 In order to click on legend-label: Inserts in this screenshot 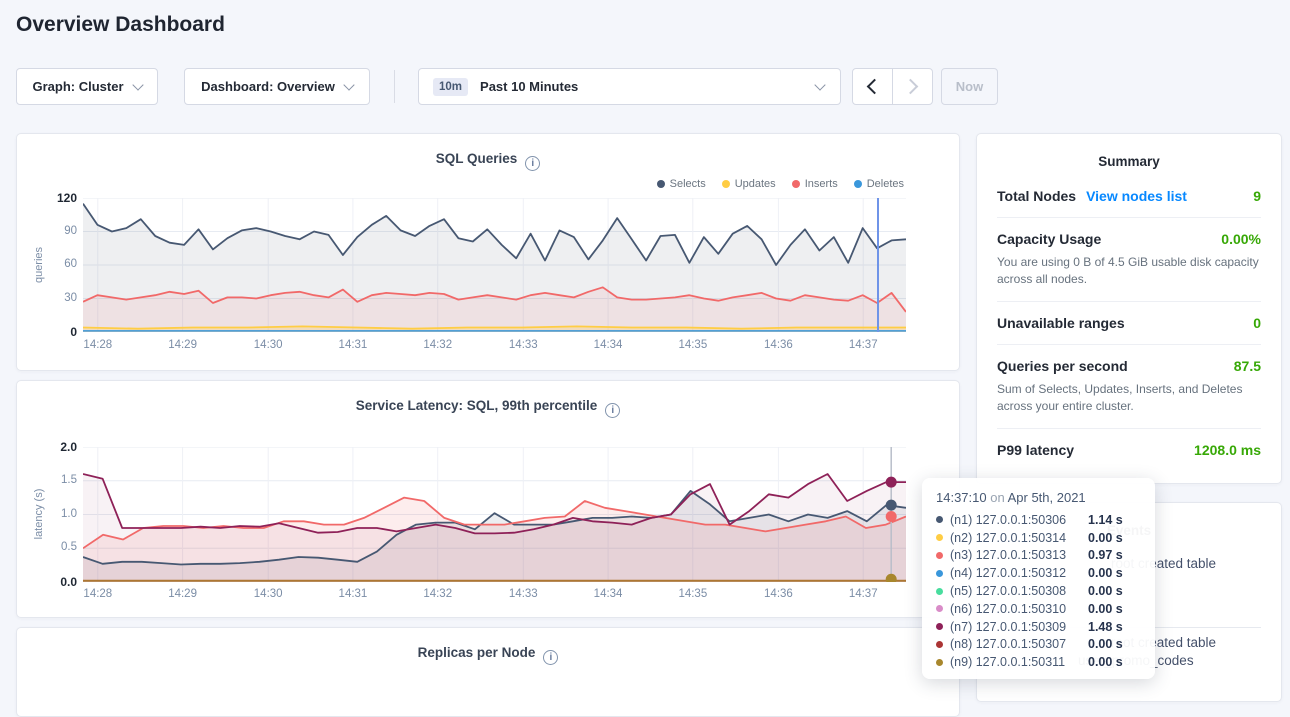, I will do `click(821, 184)`.